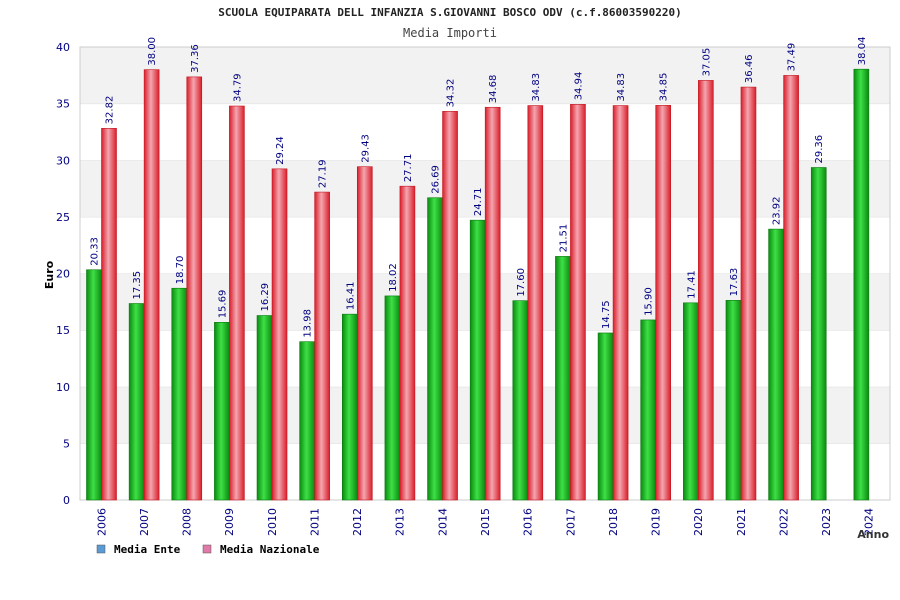 The height and width of the screenshot is (600, 900). Describe the element at coordinates (436, 179) in the screenshot. I see `data-label-media-ente: 26.69` at that location.